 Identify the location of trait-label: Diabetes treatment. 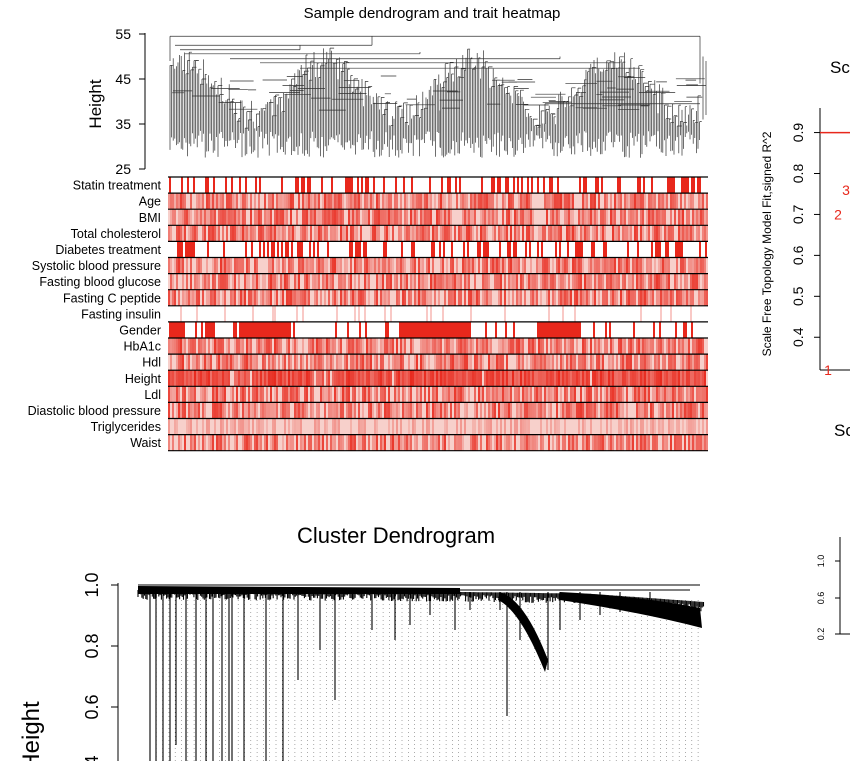
(108, 250).